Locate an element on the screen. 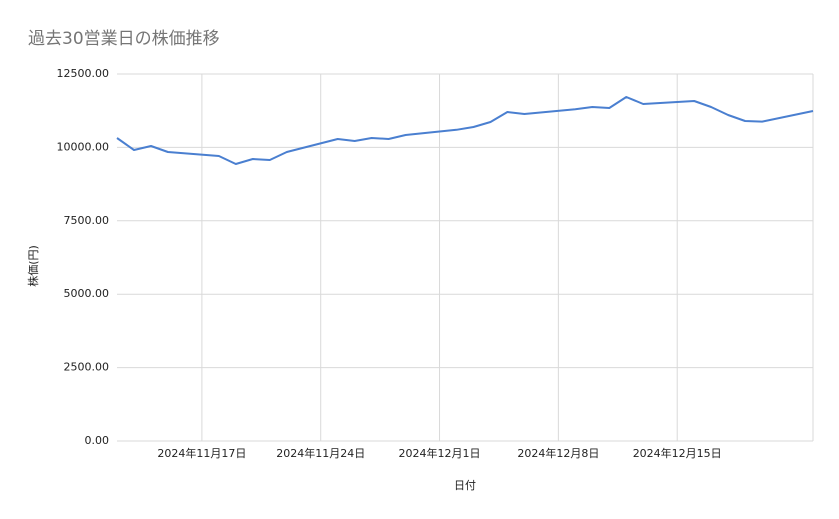  y-tick-label: 5000.00 is located at coordinates (87, 293).